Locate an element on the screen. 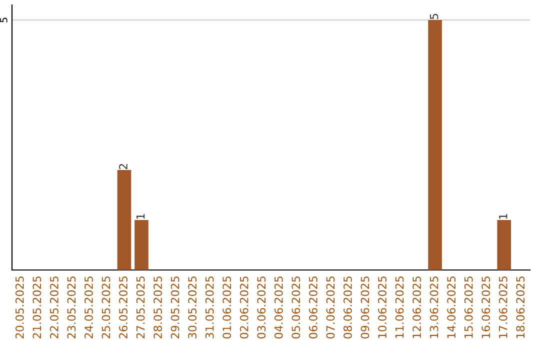 The height and width of the screenshot is (340, 540). x-tick-label: 30.05.2025 is located at coordinates (192, 307).